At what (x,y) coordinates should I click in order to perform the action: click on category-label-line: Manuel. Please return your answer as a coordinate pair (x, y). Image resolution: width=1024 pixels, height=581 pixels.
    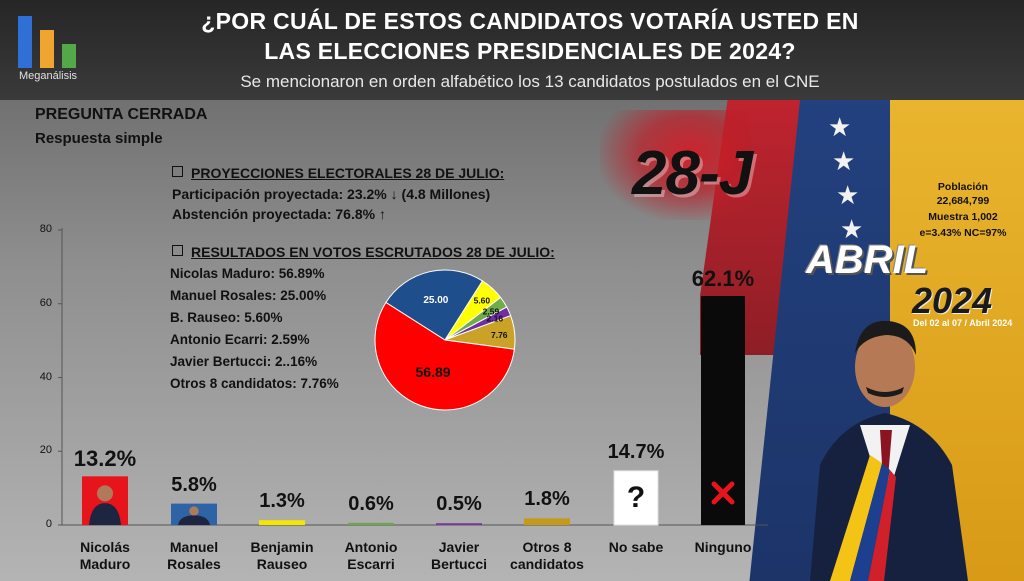
    Looking at the image, I should click on (194, 547).